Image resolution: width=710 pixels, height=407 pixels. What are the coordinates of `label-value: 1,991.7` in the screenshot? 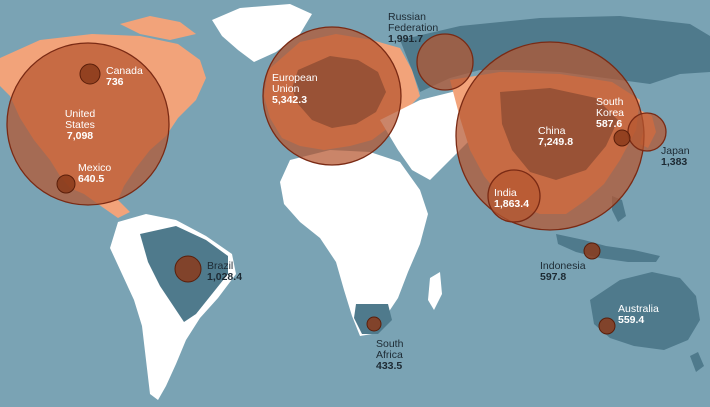 It's located at (406, 39).